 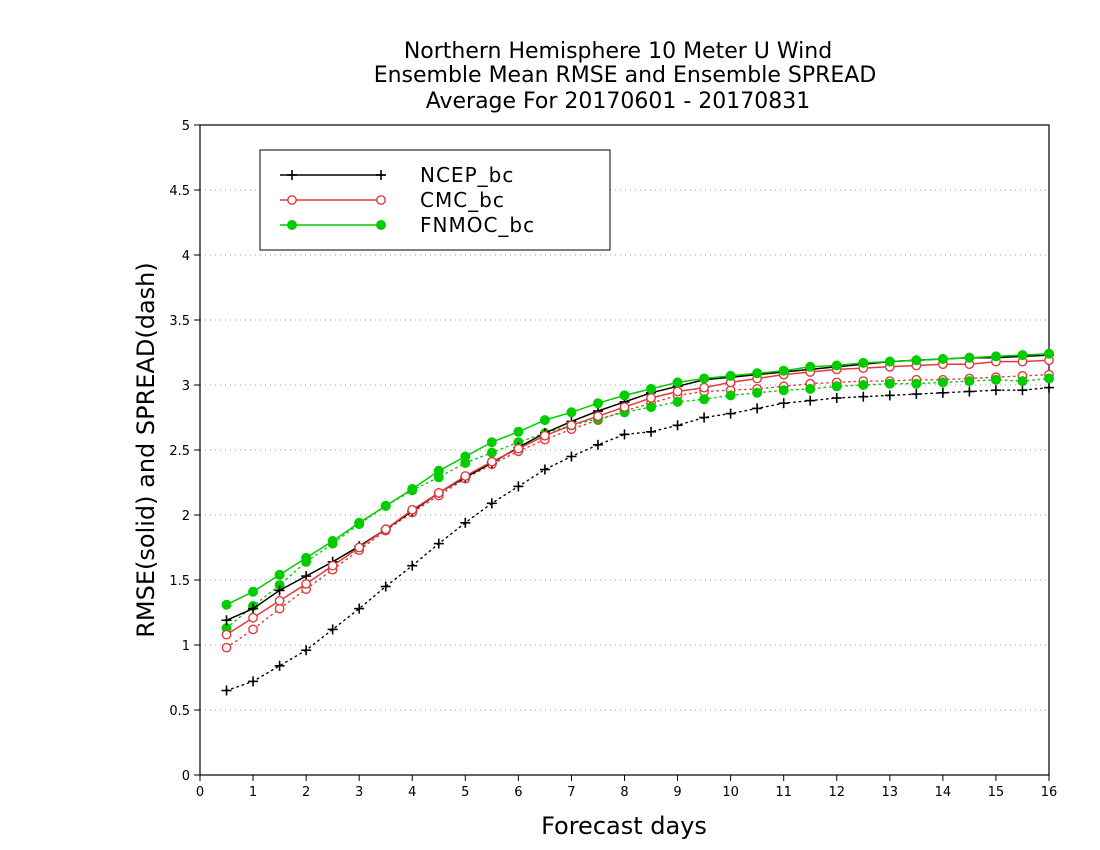 I want to click on title-line-2: Ensemble Mean RMSE and Ensemble SPREAD, so click(x=625, y=75).